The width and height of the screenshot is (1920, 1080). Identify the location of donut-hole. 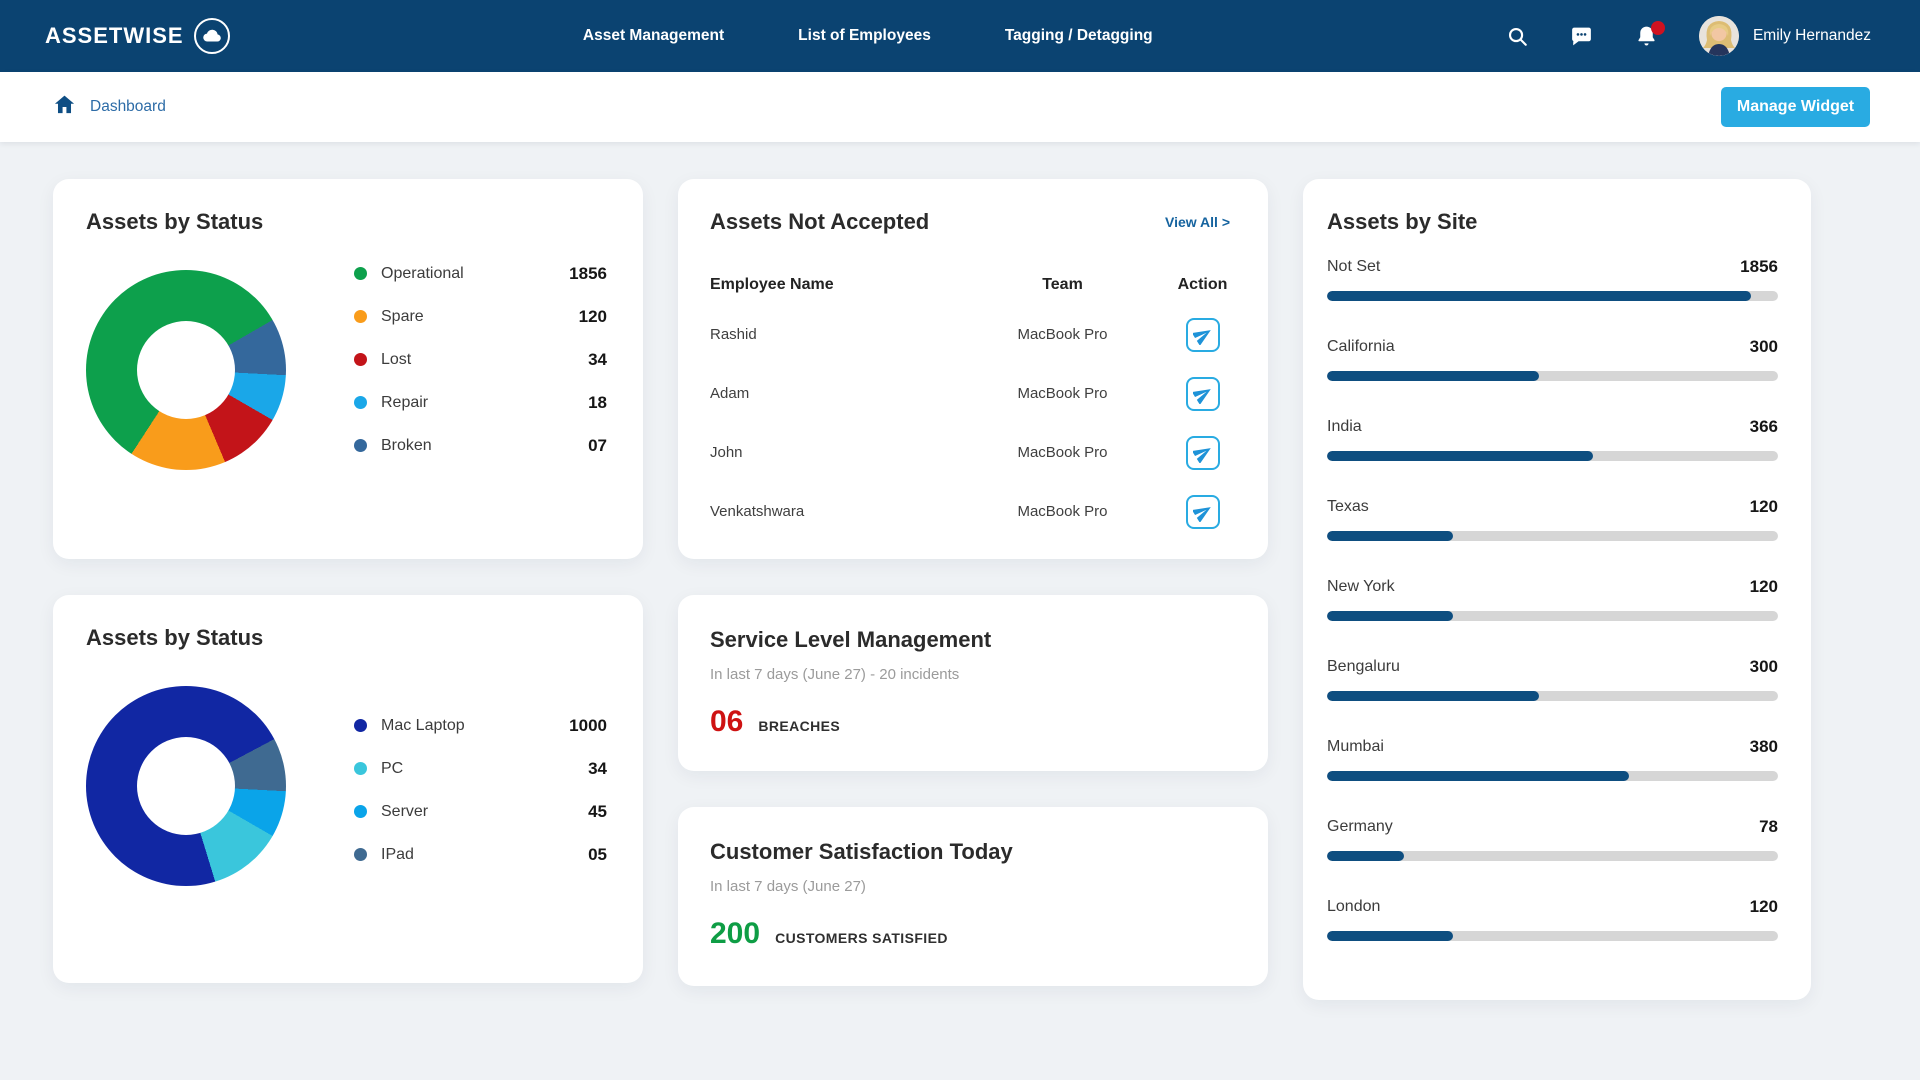
(186, 370).